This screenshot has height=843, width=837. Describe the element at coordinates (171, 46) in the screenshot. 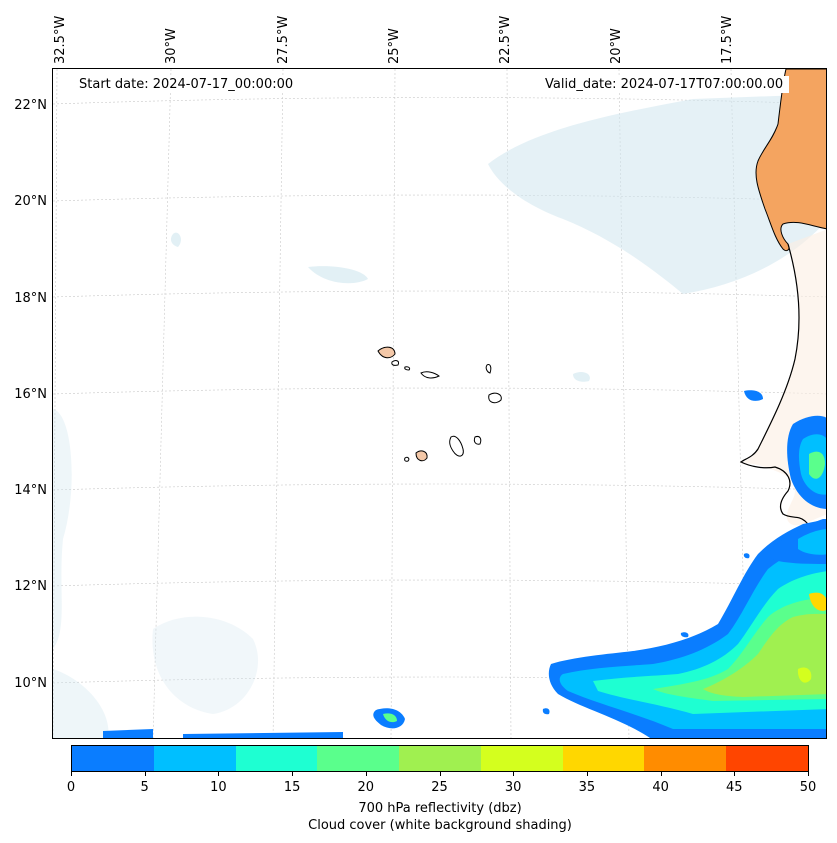

I see `lon-label-30w: 30°W` at that location.